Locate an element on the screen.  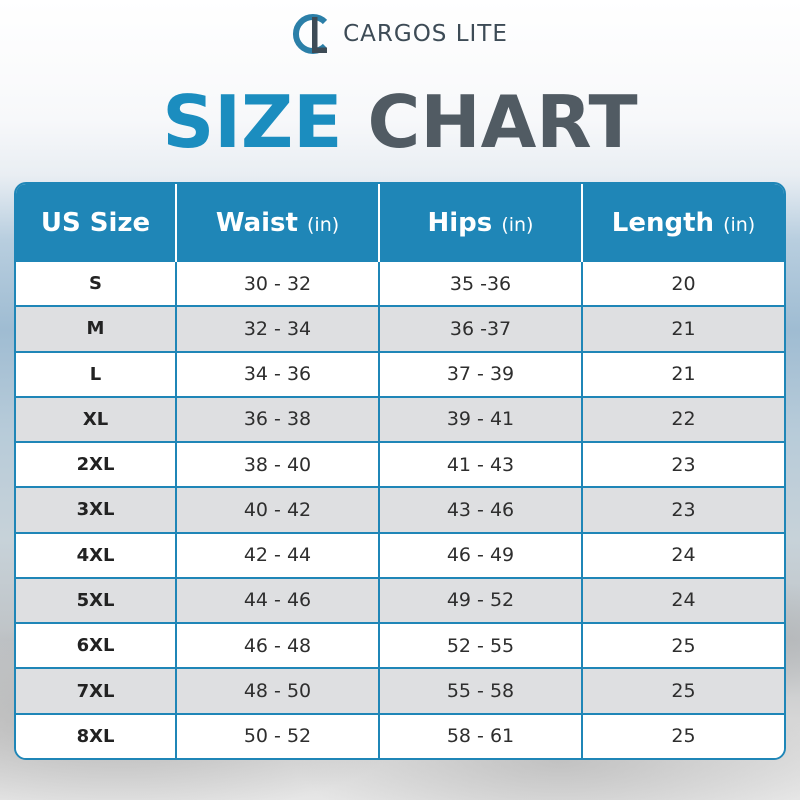
header-label: Hips is located at coordinates (460, 223).